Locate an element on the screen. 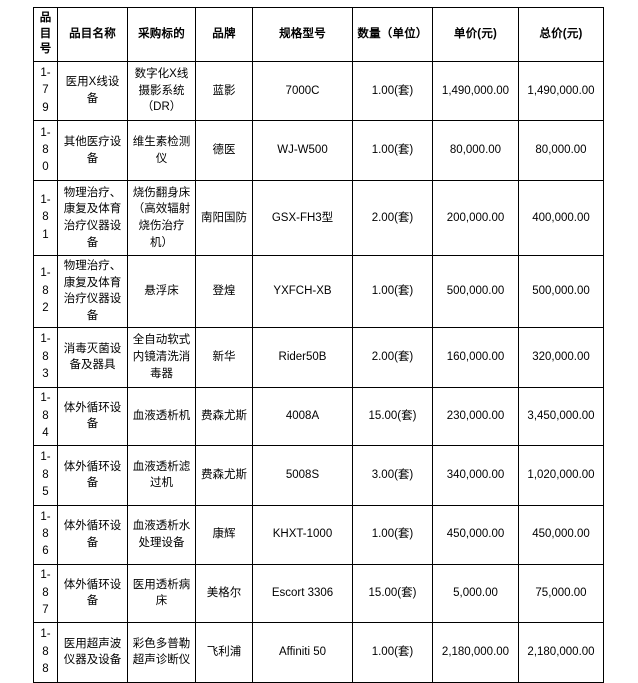 Image resolution: width=638 pixels, height=683 pixels. cell-unit-price: 1,490,000.00 is located at coordinates (475, 91).